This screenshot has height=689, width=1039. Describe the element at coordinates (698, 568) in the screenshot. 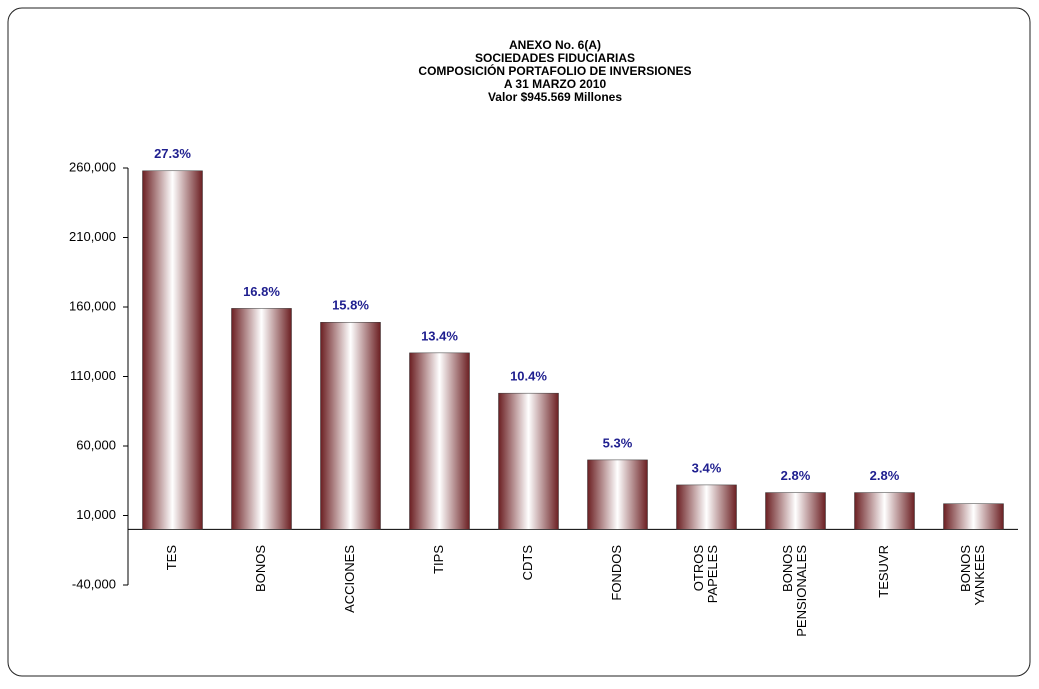

I see `x-tick-label: OTROS` at that location.